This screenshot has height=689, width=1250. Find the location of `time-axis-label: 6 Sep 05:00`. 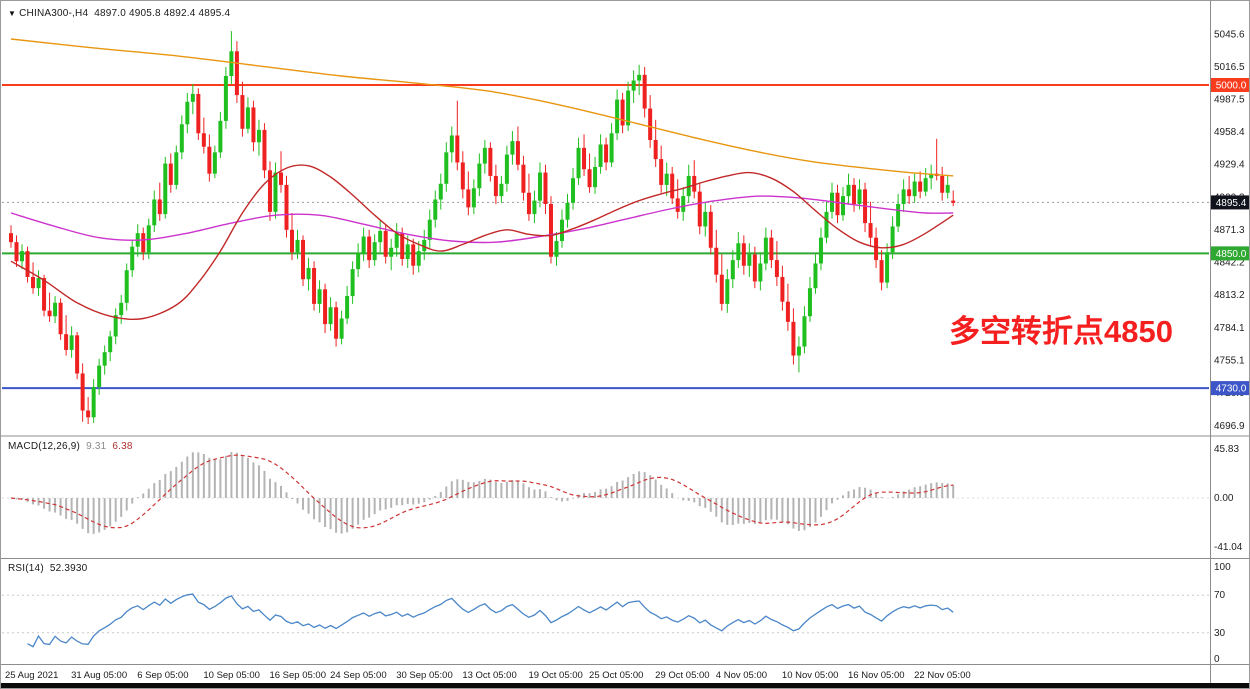

time-axis-label: 6 Sep 05:00 is located at coordinates (162, 675).